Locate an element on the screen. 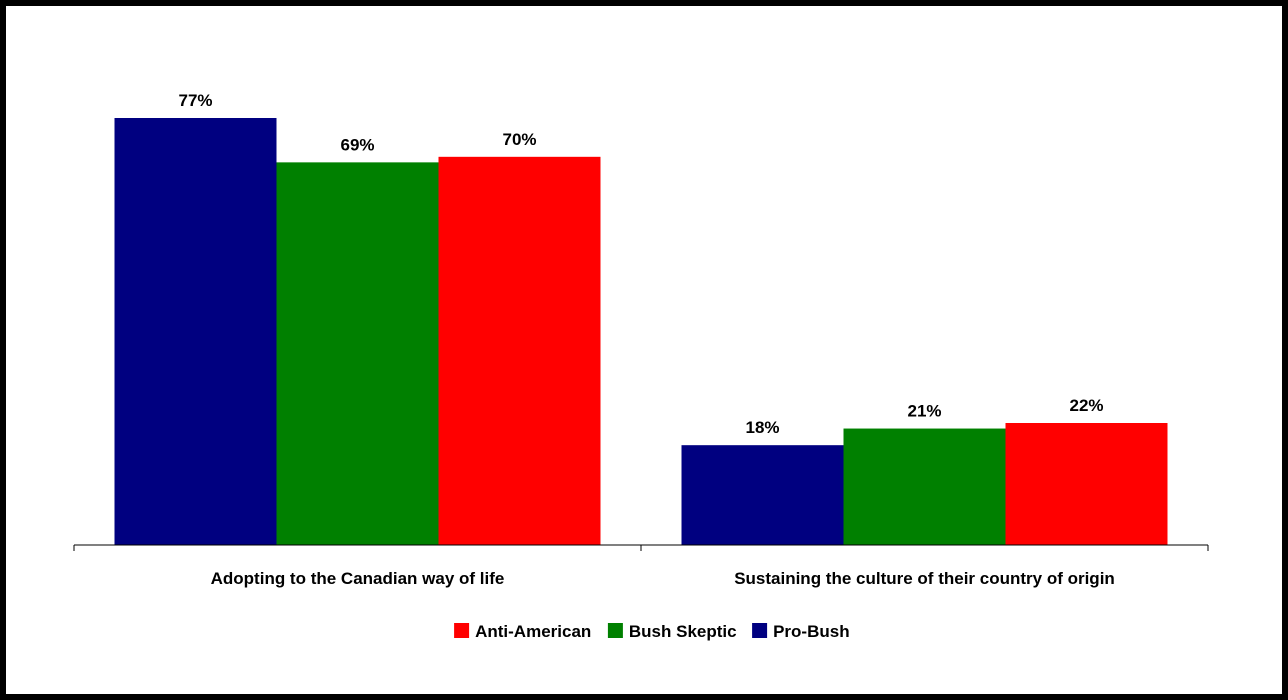 This screenshot has width=1288, height=700. value-label: 70% is located at coordinates (519, 139).